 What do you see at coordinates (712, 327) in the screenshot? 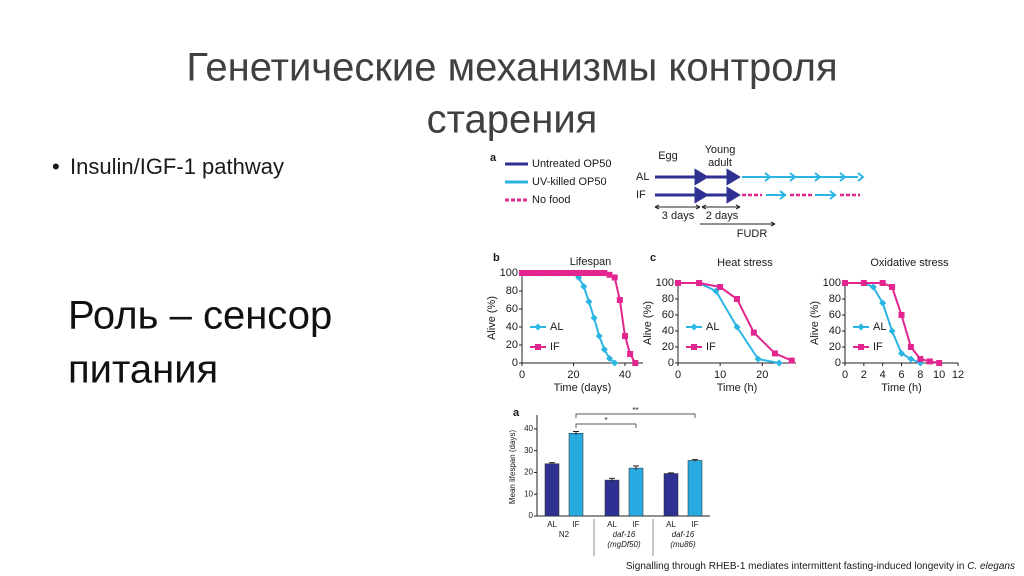
I see `legend-label: AL` at bounding box center [712, 327].